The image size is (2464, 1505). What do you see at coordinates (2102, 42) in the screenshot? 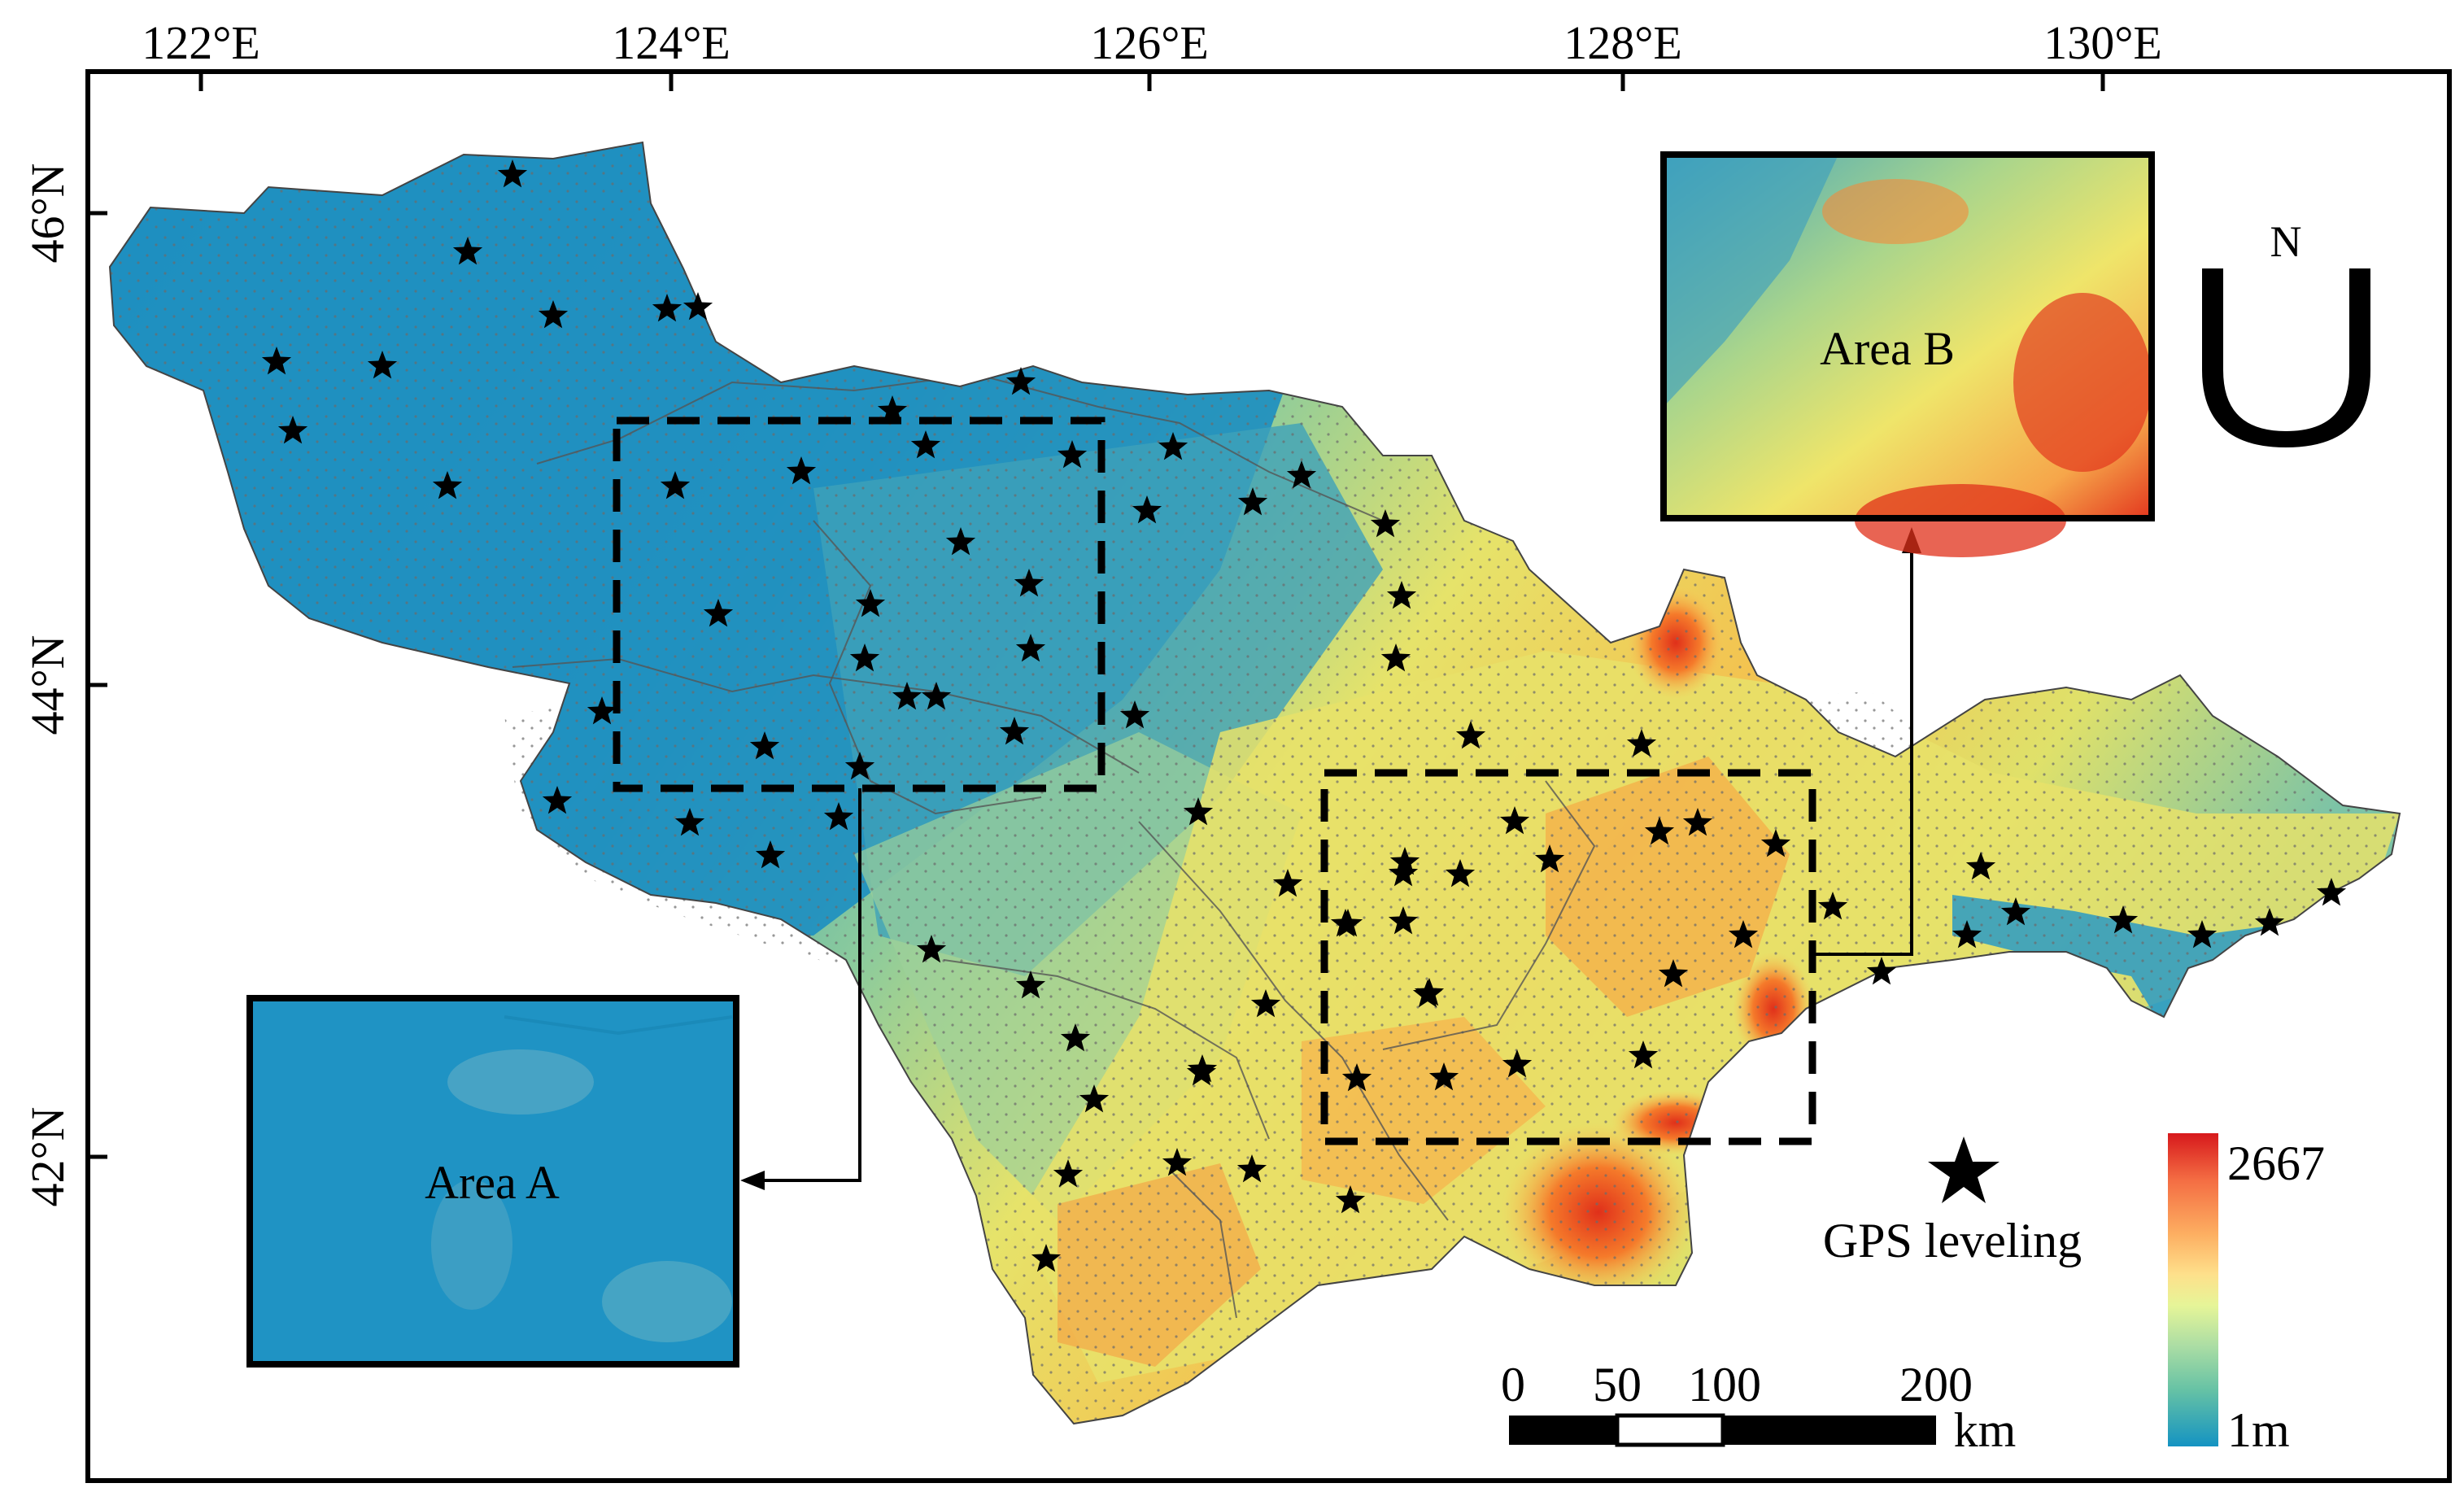
I see `lon-label: 130°E` at bounding box center [2102, 42].